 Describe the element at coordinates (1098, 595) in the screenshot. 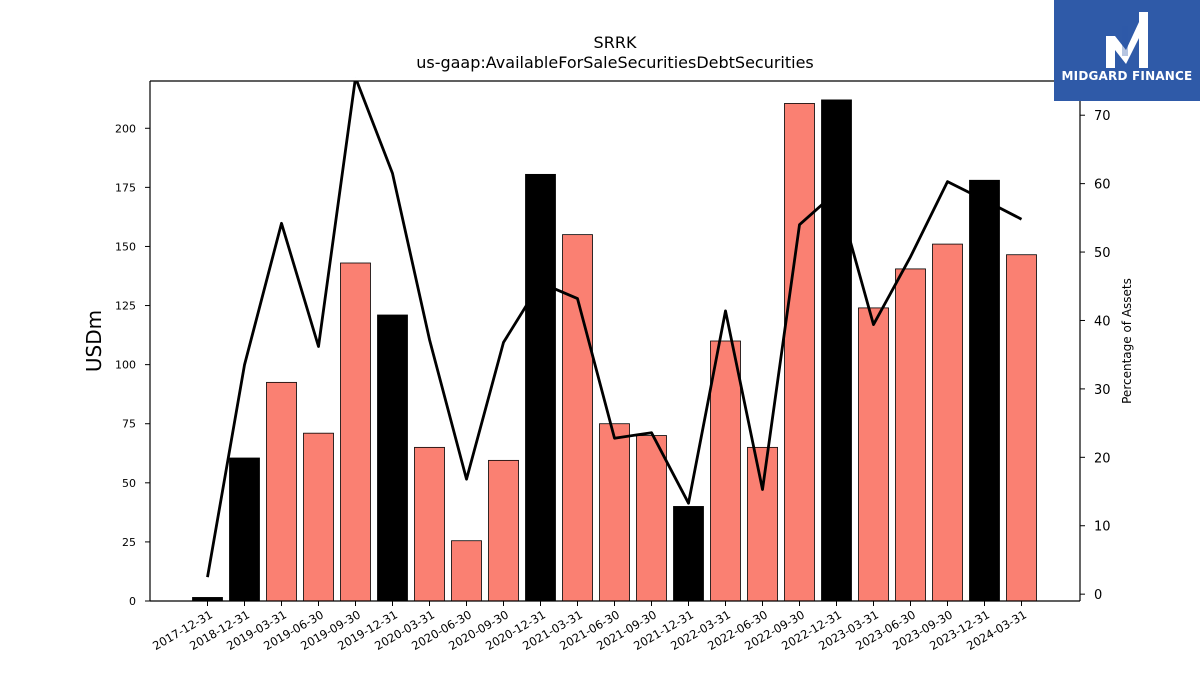

I see `y2-tick-label: 0` at that location.